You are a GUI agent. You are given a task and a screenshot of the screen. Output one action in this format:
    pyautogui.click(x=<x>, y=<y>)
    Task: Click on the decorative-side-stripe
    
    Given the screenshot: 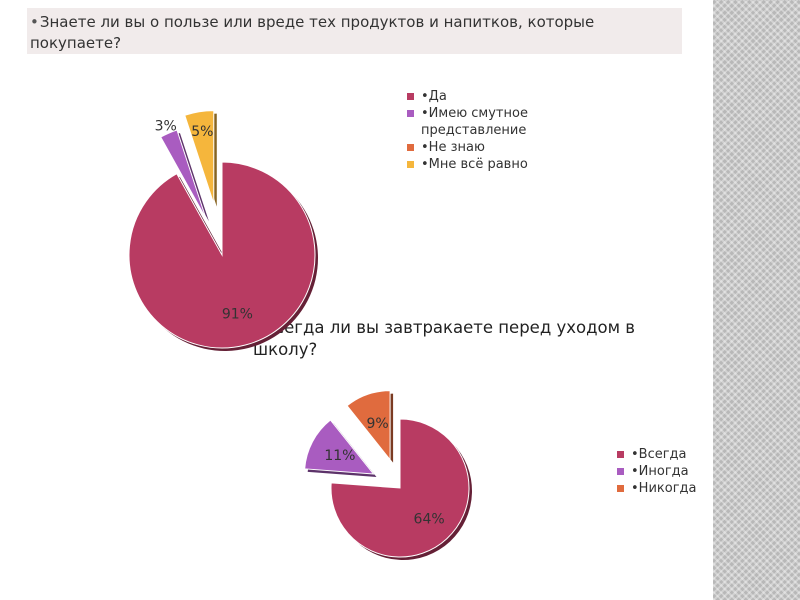 What is the action you would take?
    pyautogui.click(x=756, y=300)
    